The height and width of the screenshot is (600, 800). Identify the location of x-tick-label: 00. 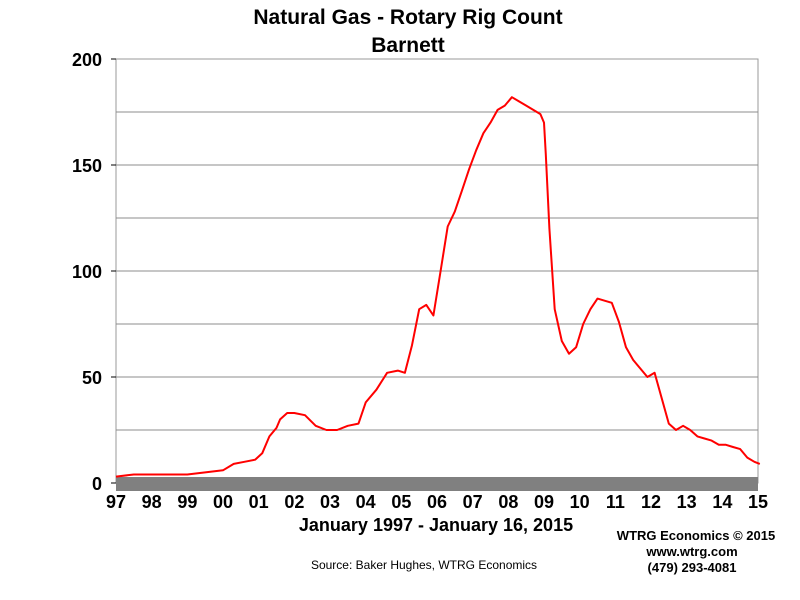
(223, 502).